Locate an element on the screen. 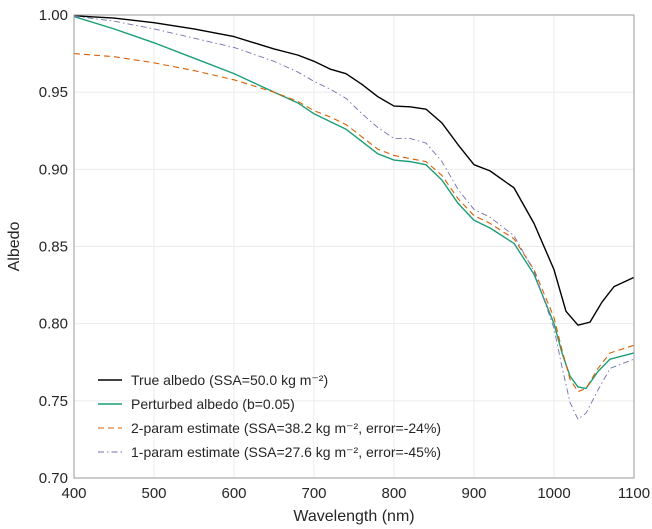  y-tick-labels: 0.70 0.75 0.80 0.85 0.90 0.95 1.00 is located at coordinates (53, 247).